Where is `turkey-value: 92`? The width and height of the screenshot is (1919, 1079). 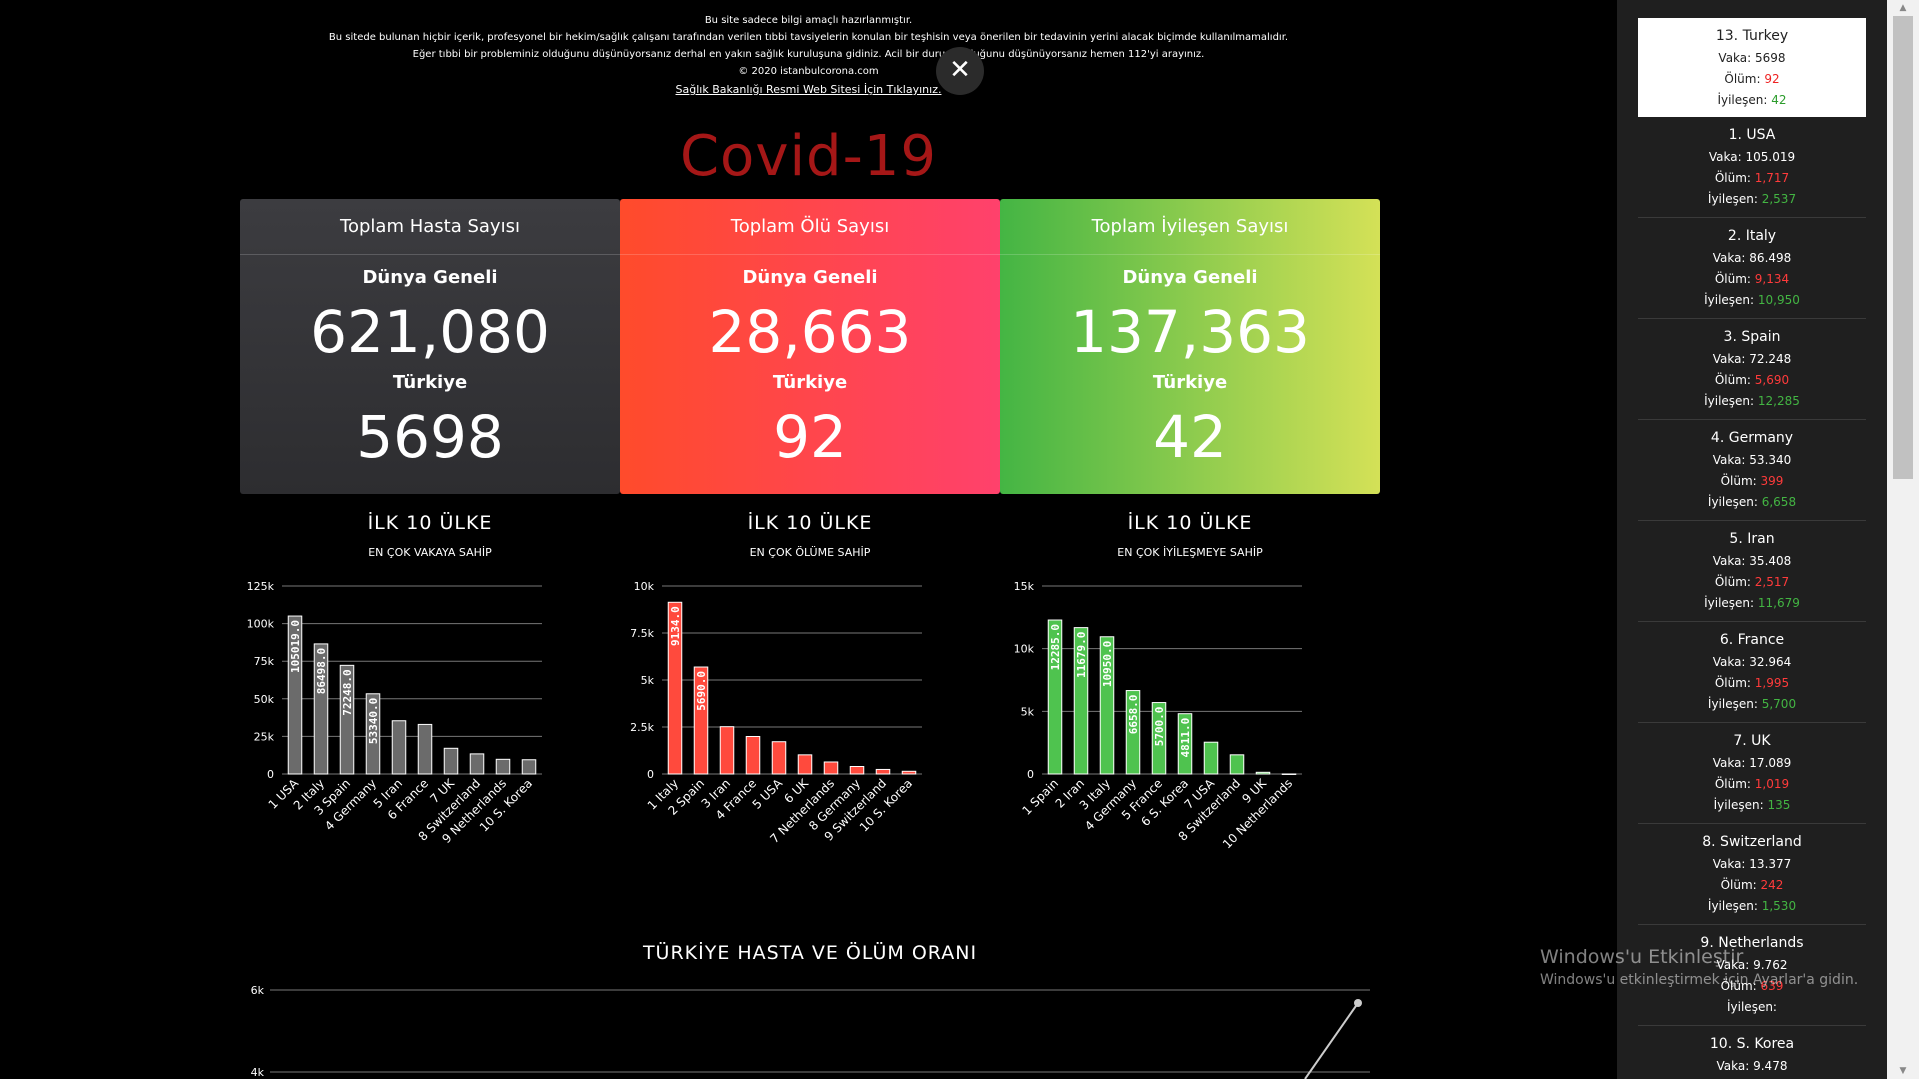
turkey-value: 92 is located at coordinates (810, 437).